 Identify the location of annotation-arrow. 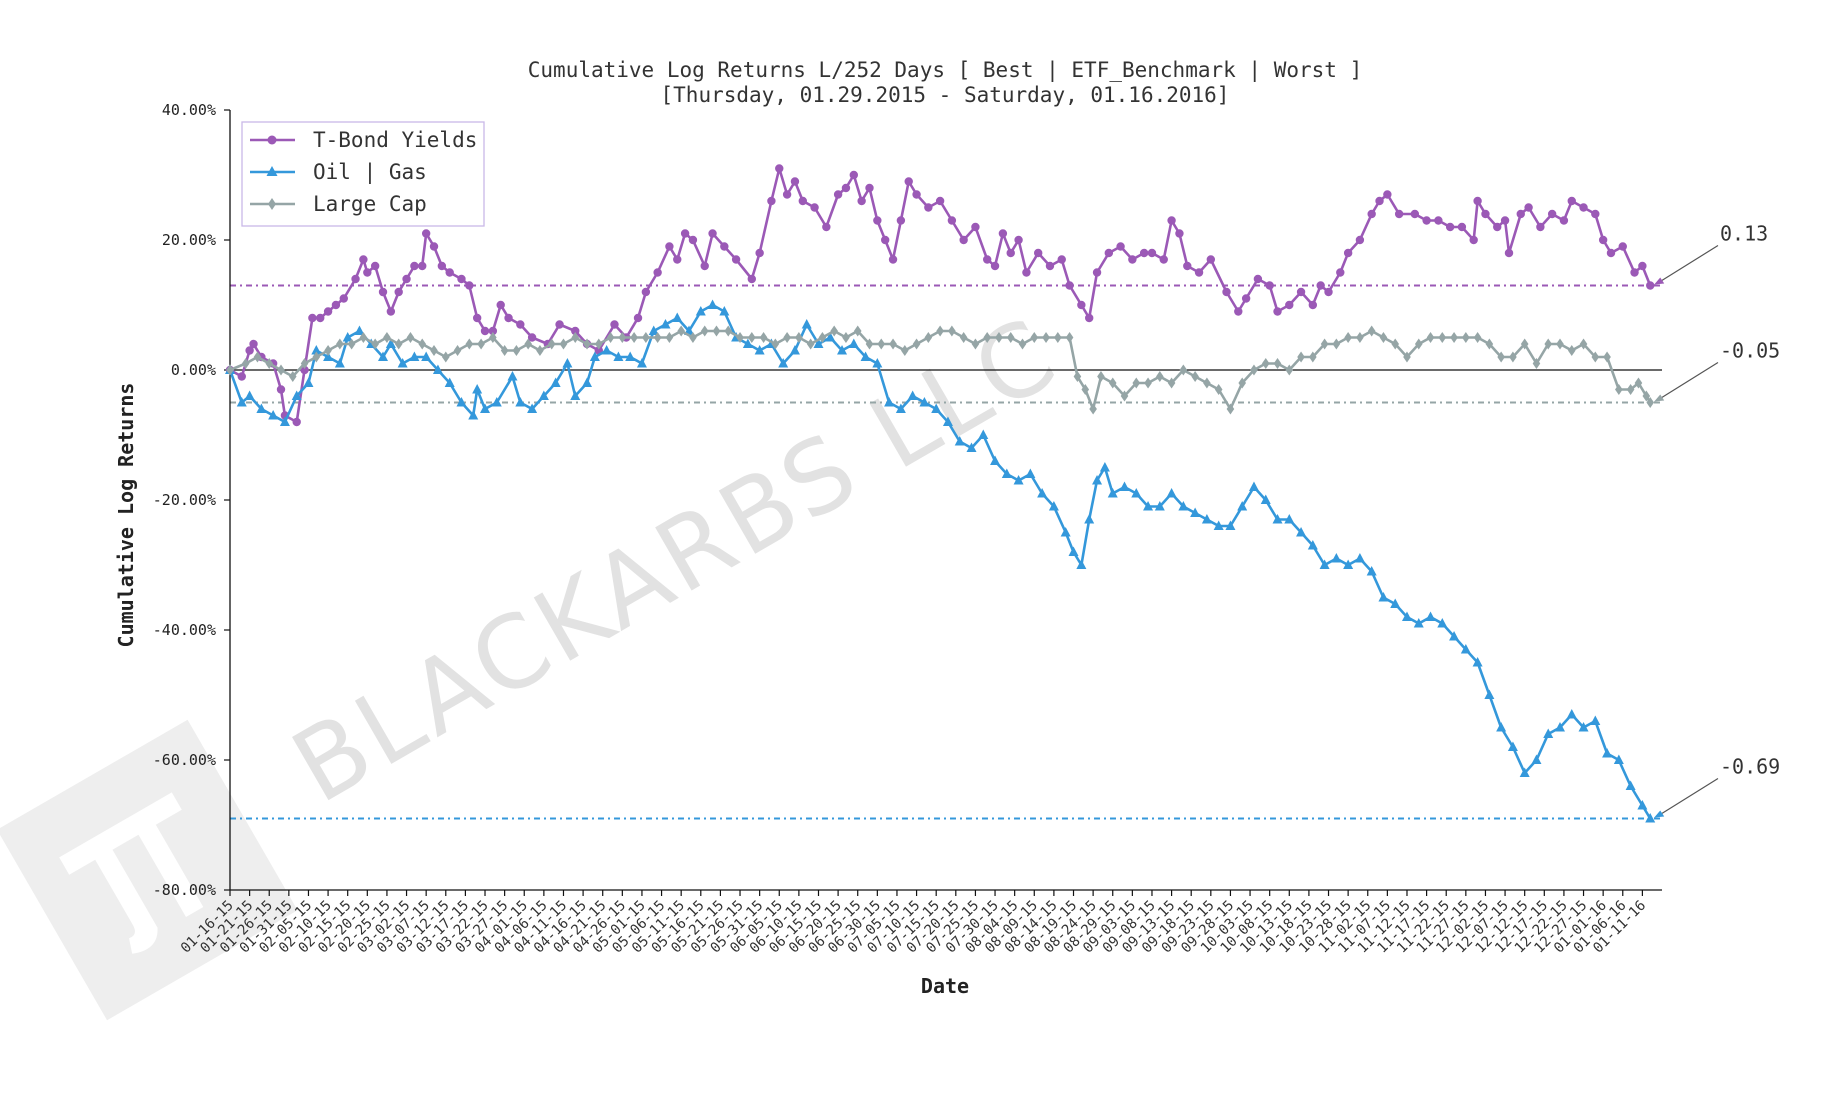
(1689, 263).